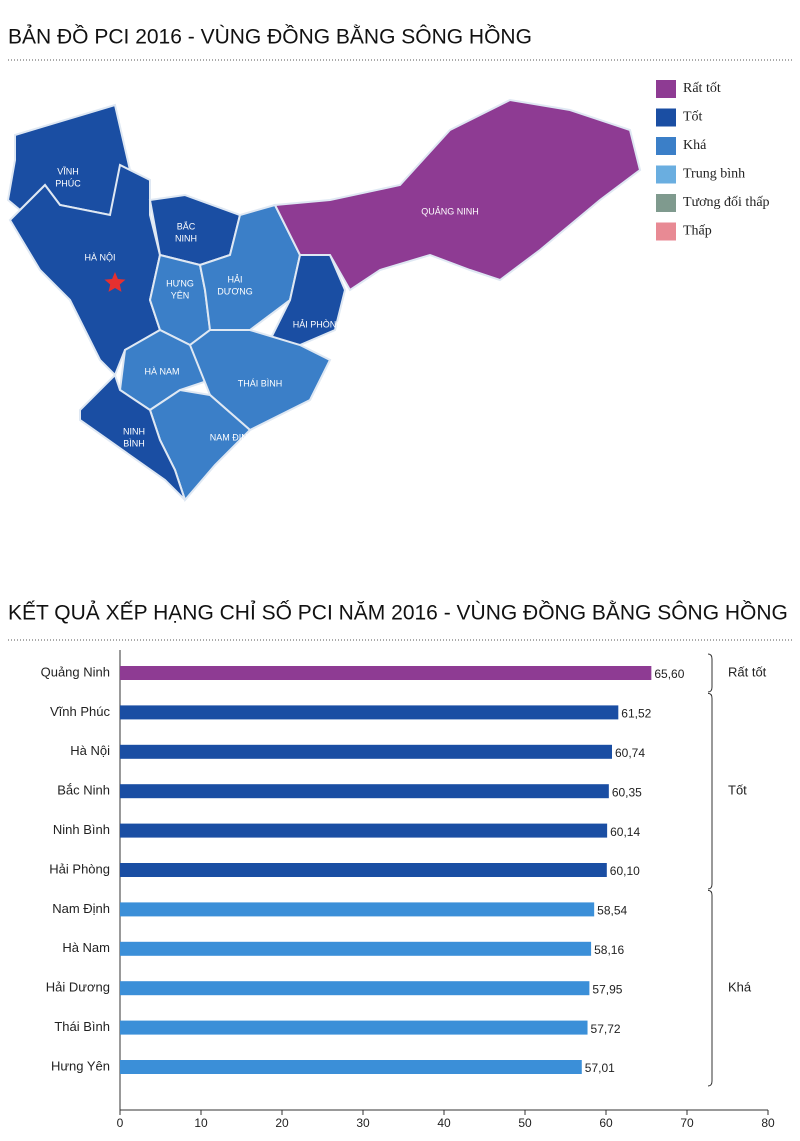 This screenshot has width=800, height=1141. What do you see at coordinates (79, 868) in the screenshot?
I see `category-label: Hải Phòng` at bounding box center [79, 868].